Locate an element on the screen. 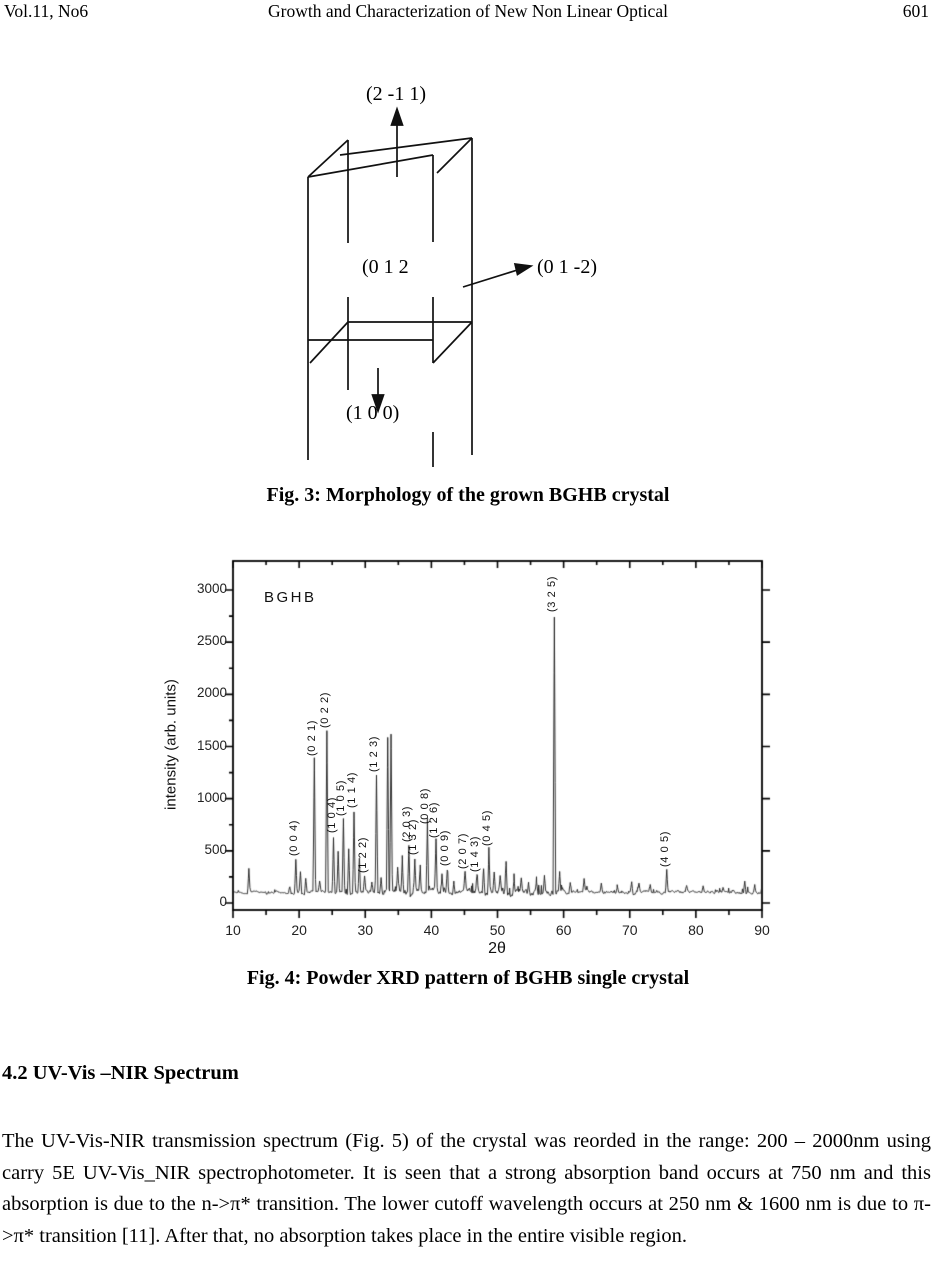  y-tick-label: 1000 is located at coordinates (211, 797).